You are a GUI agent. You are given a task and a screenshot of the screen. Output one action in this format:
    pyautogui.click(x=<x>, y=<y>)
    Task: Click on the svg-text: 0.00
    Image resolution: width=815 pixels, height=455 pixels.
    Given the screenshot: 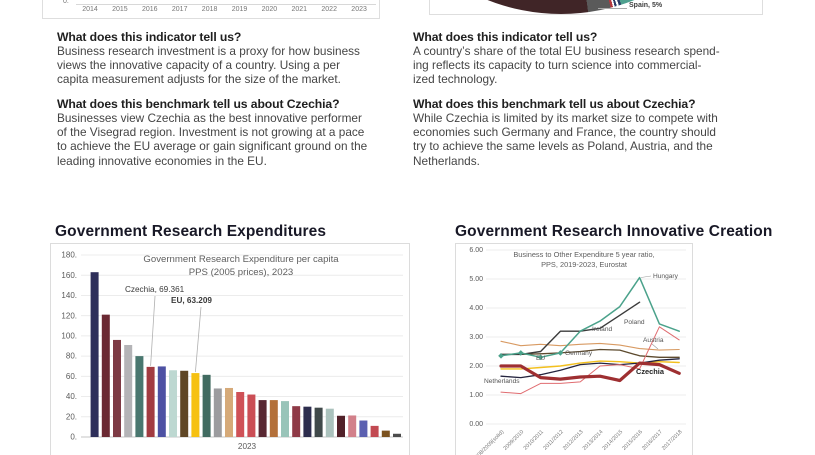 What is the action you would take?
    pyautogui.click(x=476, y=424)
    